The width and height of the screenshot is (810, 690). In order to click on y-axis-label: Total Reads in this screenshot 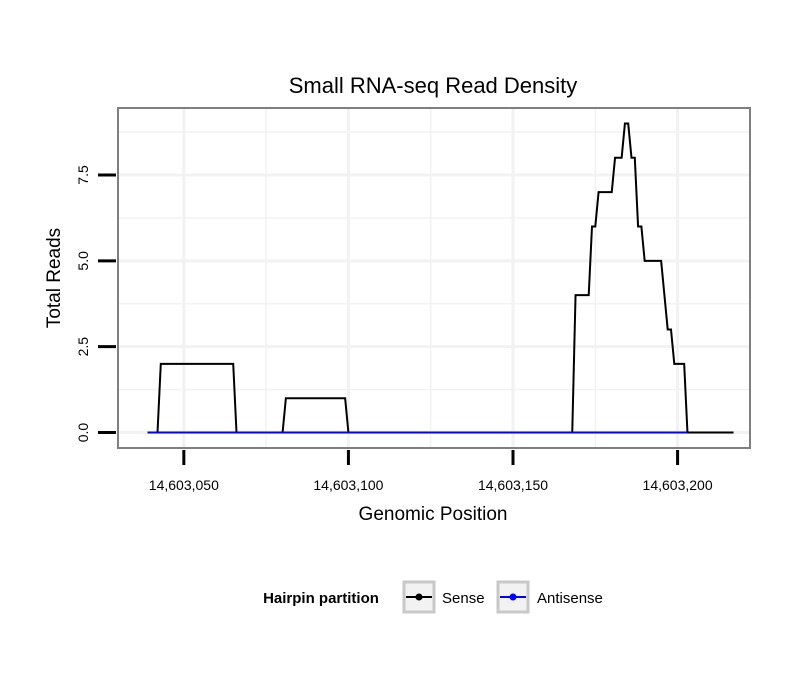, I will do `click(54, 278)`.